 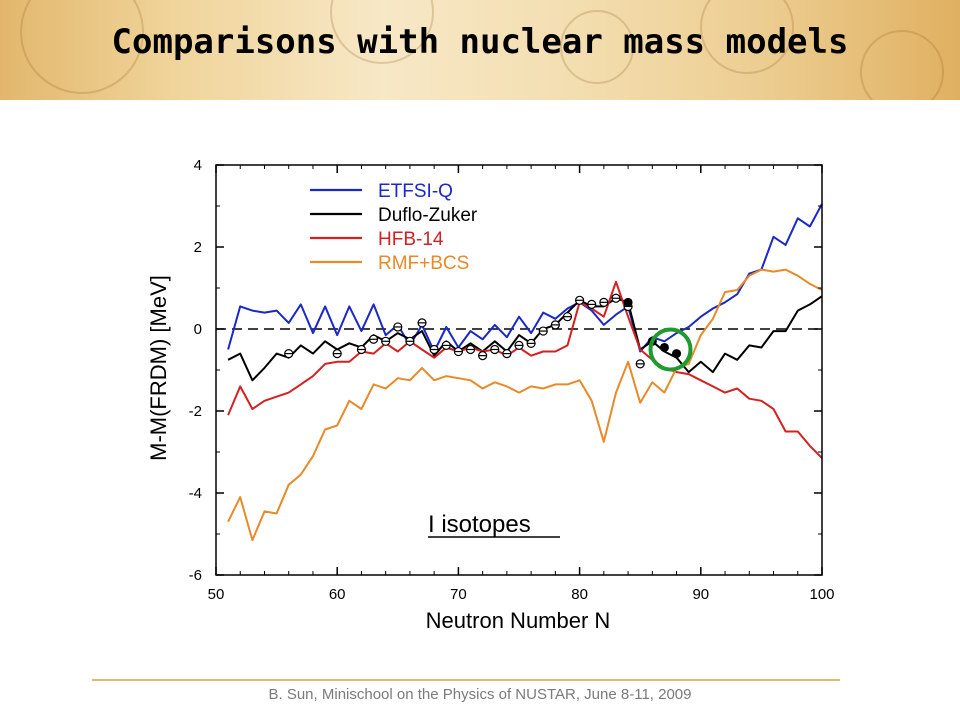 I want to click on legend-label-rmf-bcs: RMF+BCS, so click(x=423, y=263).